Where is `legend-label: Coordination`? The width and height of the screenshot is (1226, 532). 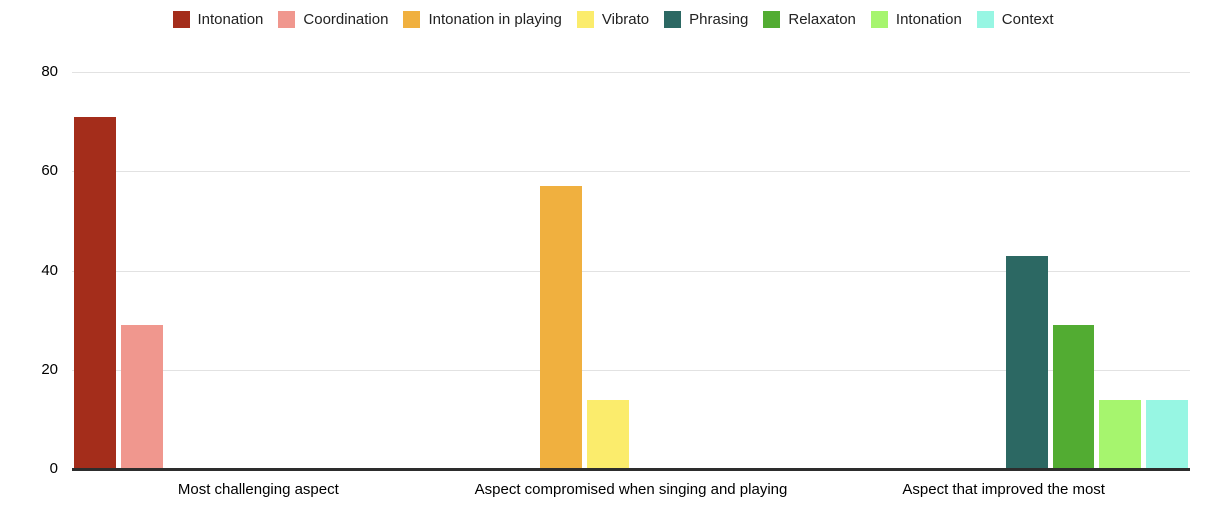
legend-label: Coordination is located at coordinates (346, 19).